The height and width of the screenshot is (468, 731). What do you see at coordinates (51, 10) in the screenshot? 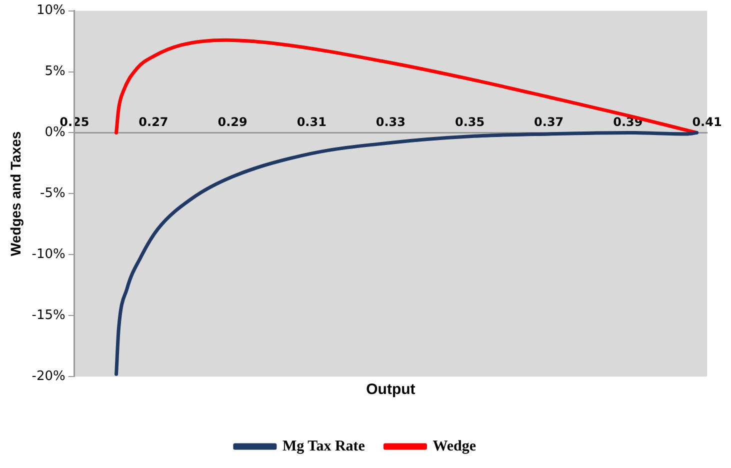
I see `y-tick-label: 10%` at bounding box center [51, 10].